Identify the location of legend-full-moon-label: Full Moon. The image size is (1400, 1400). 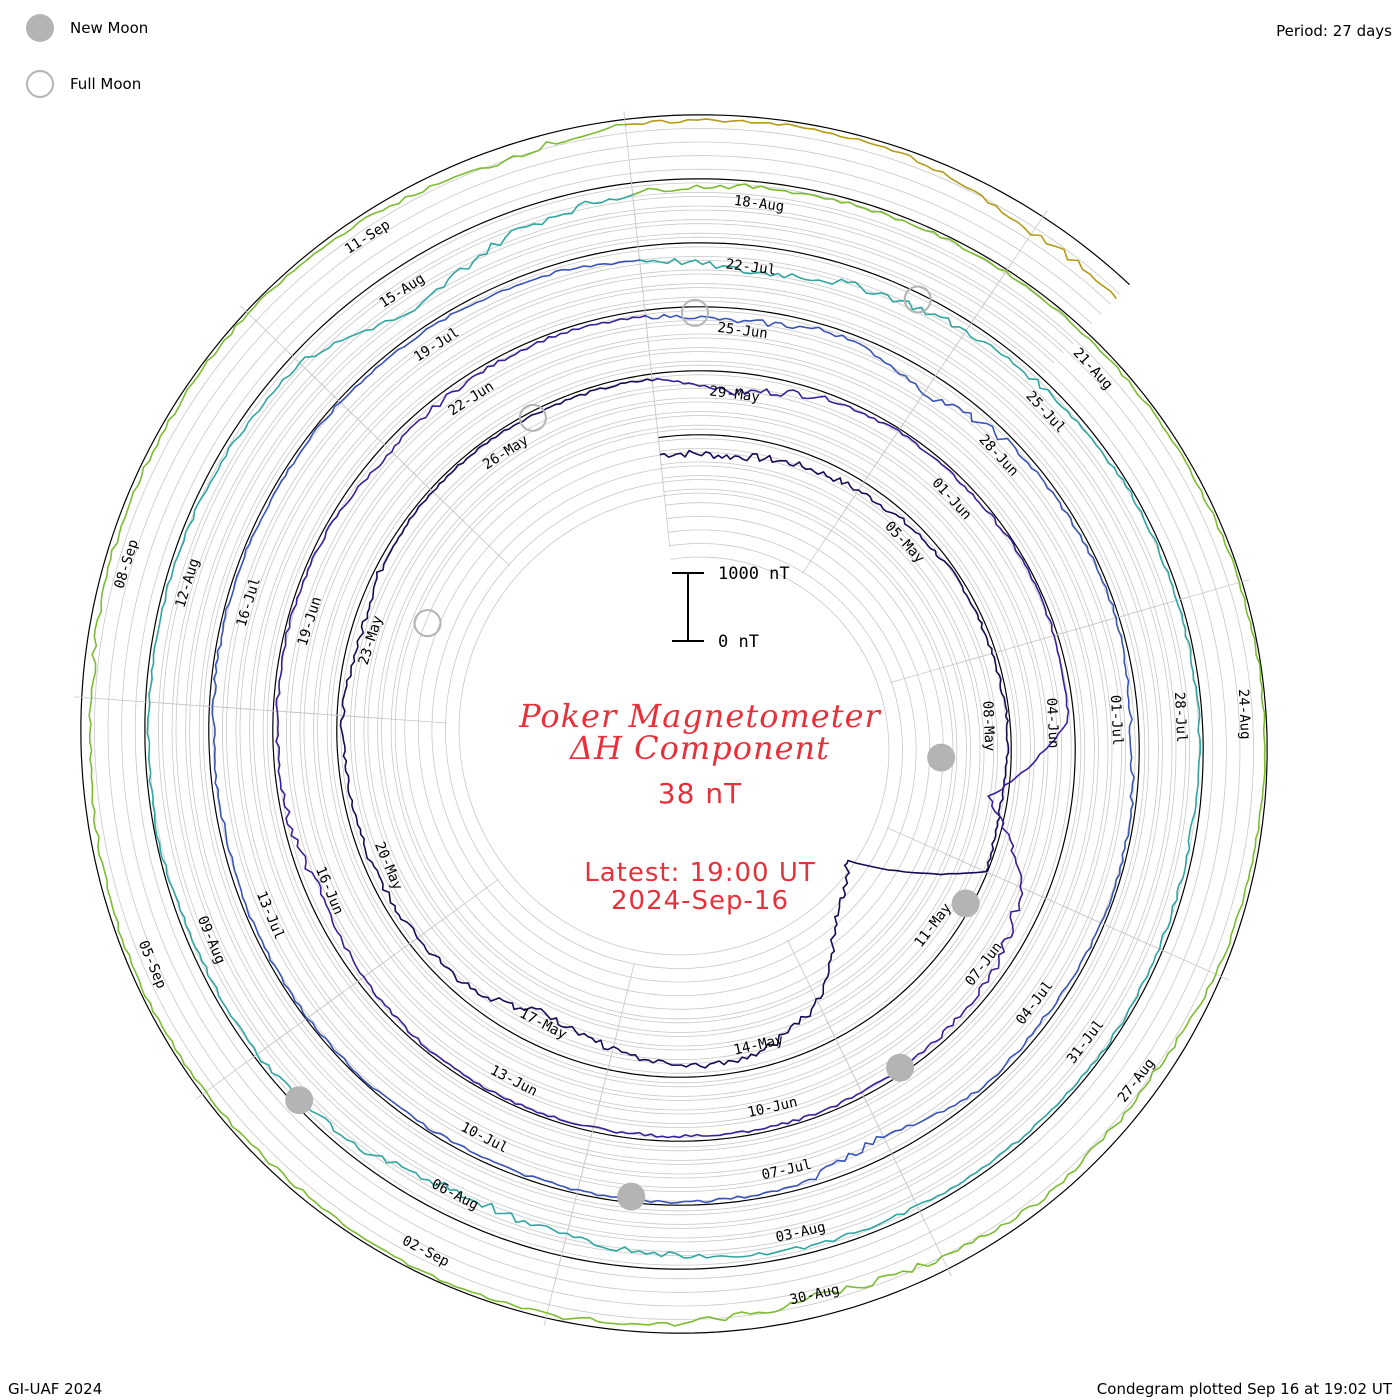
(106, 84).